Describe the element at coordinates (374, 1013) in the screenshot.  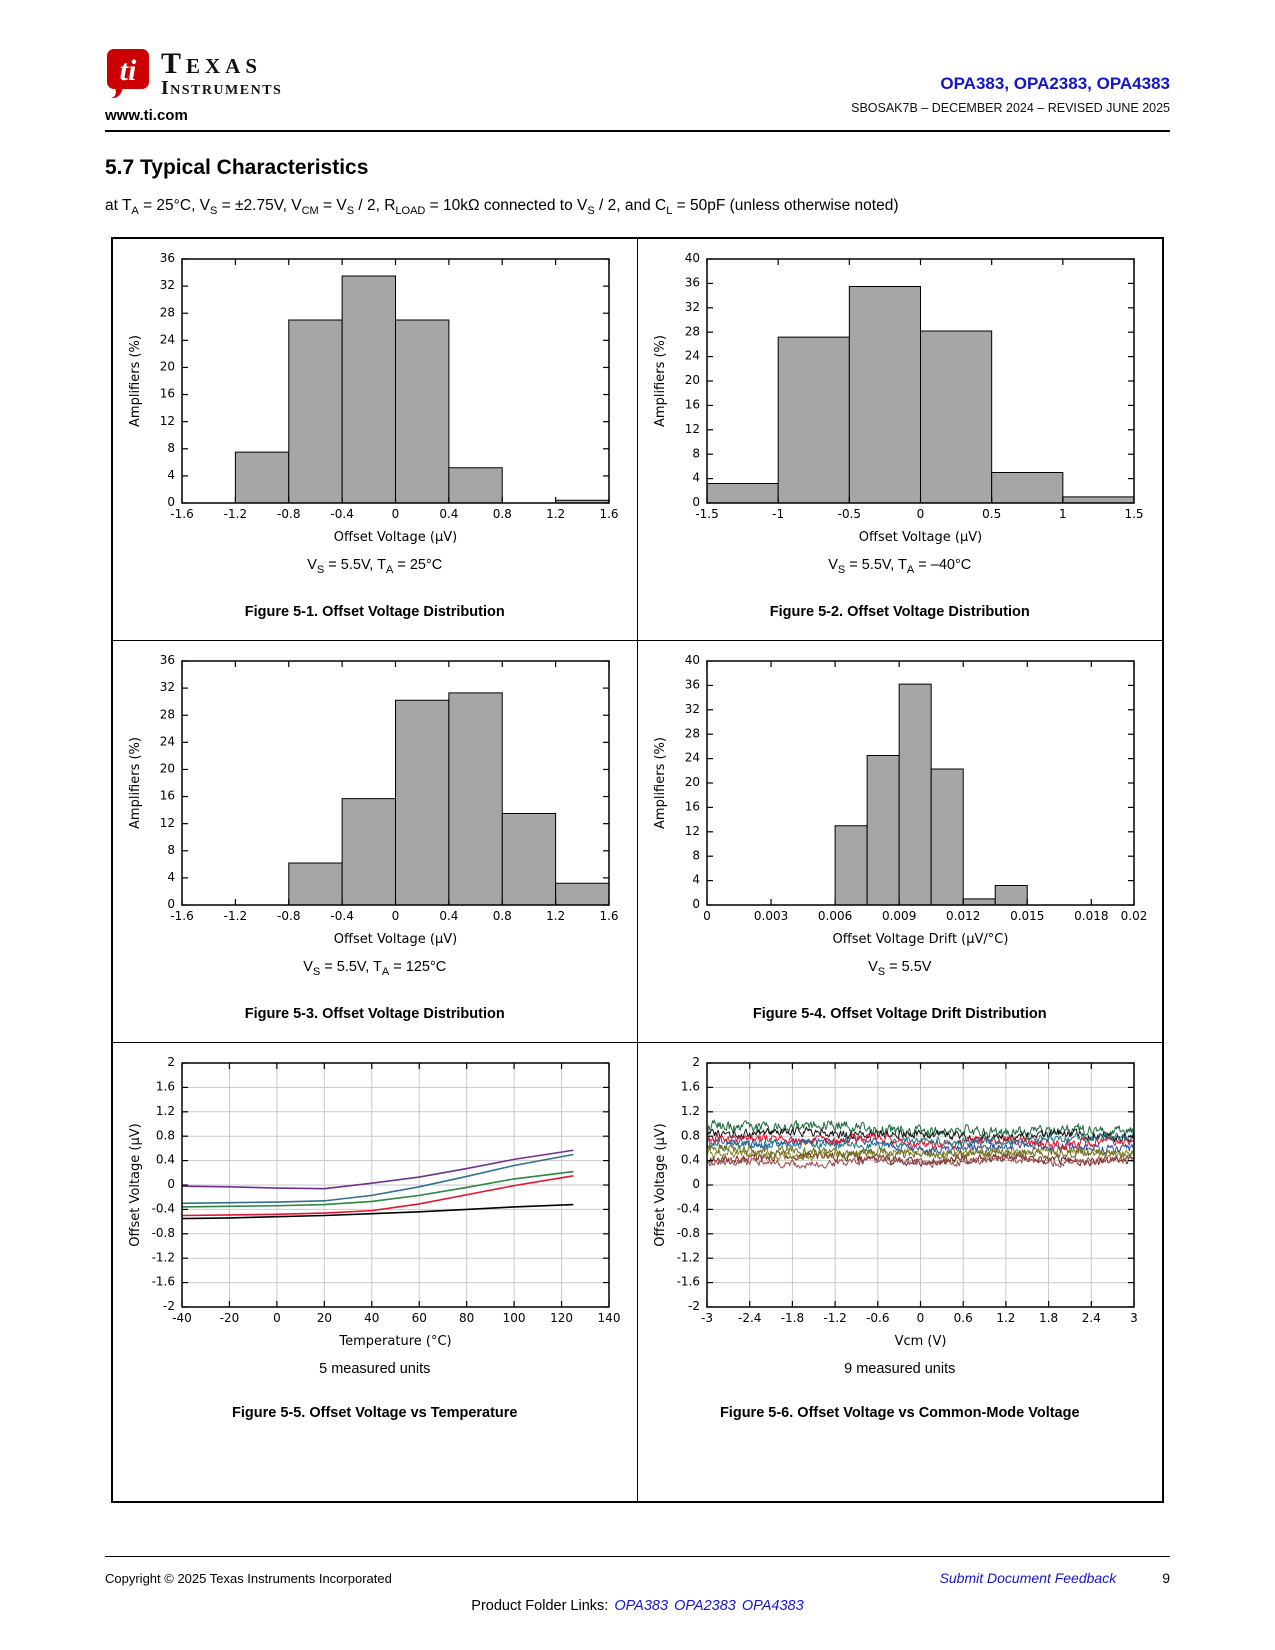
I see `figure-5-3-caption: Figure 5-3. Offset Voltage Distribution` at that location.